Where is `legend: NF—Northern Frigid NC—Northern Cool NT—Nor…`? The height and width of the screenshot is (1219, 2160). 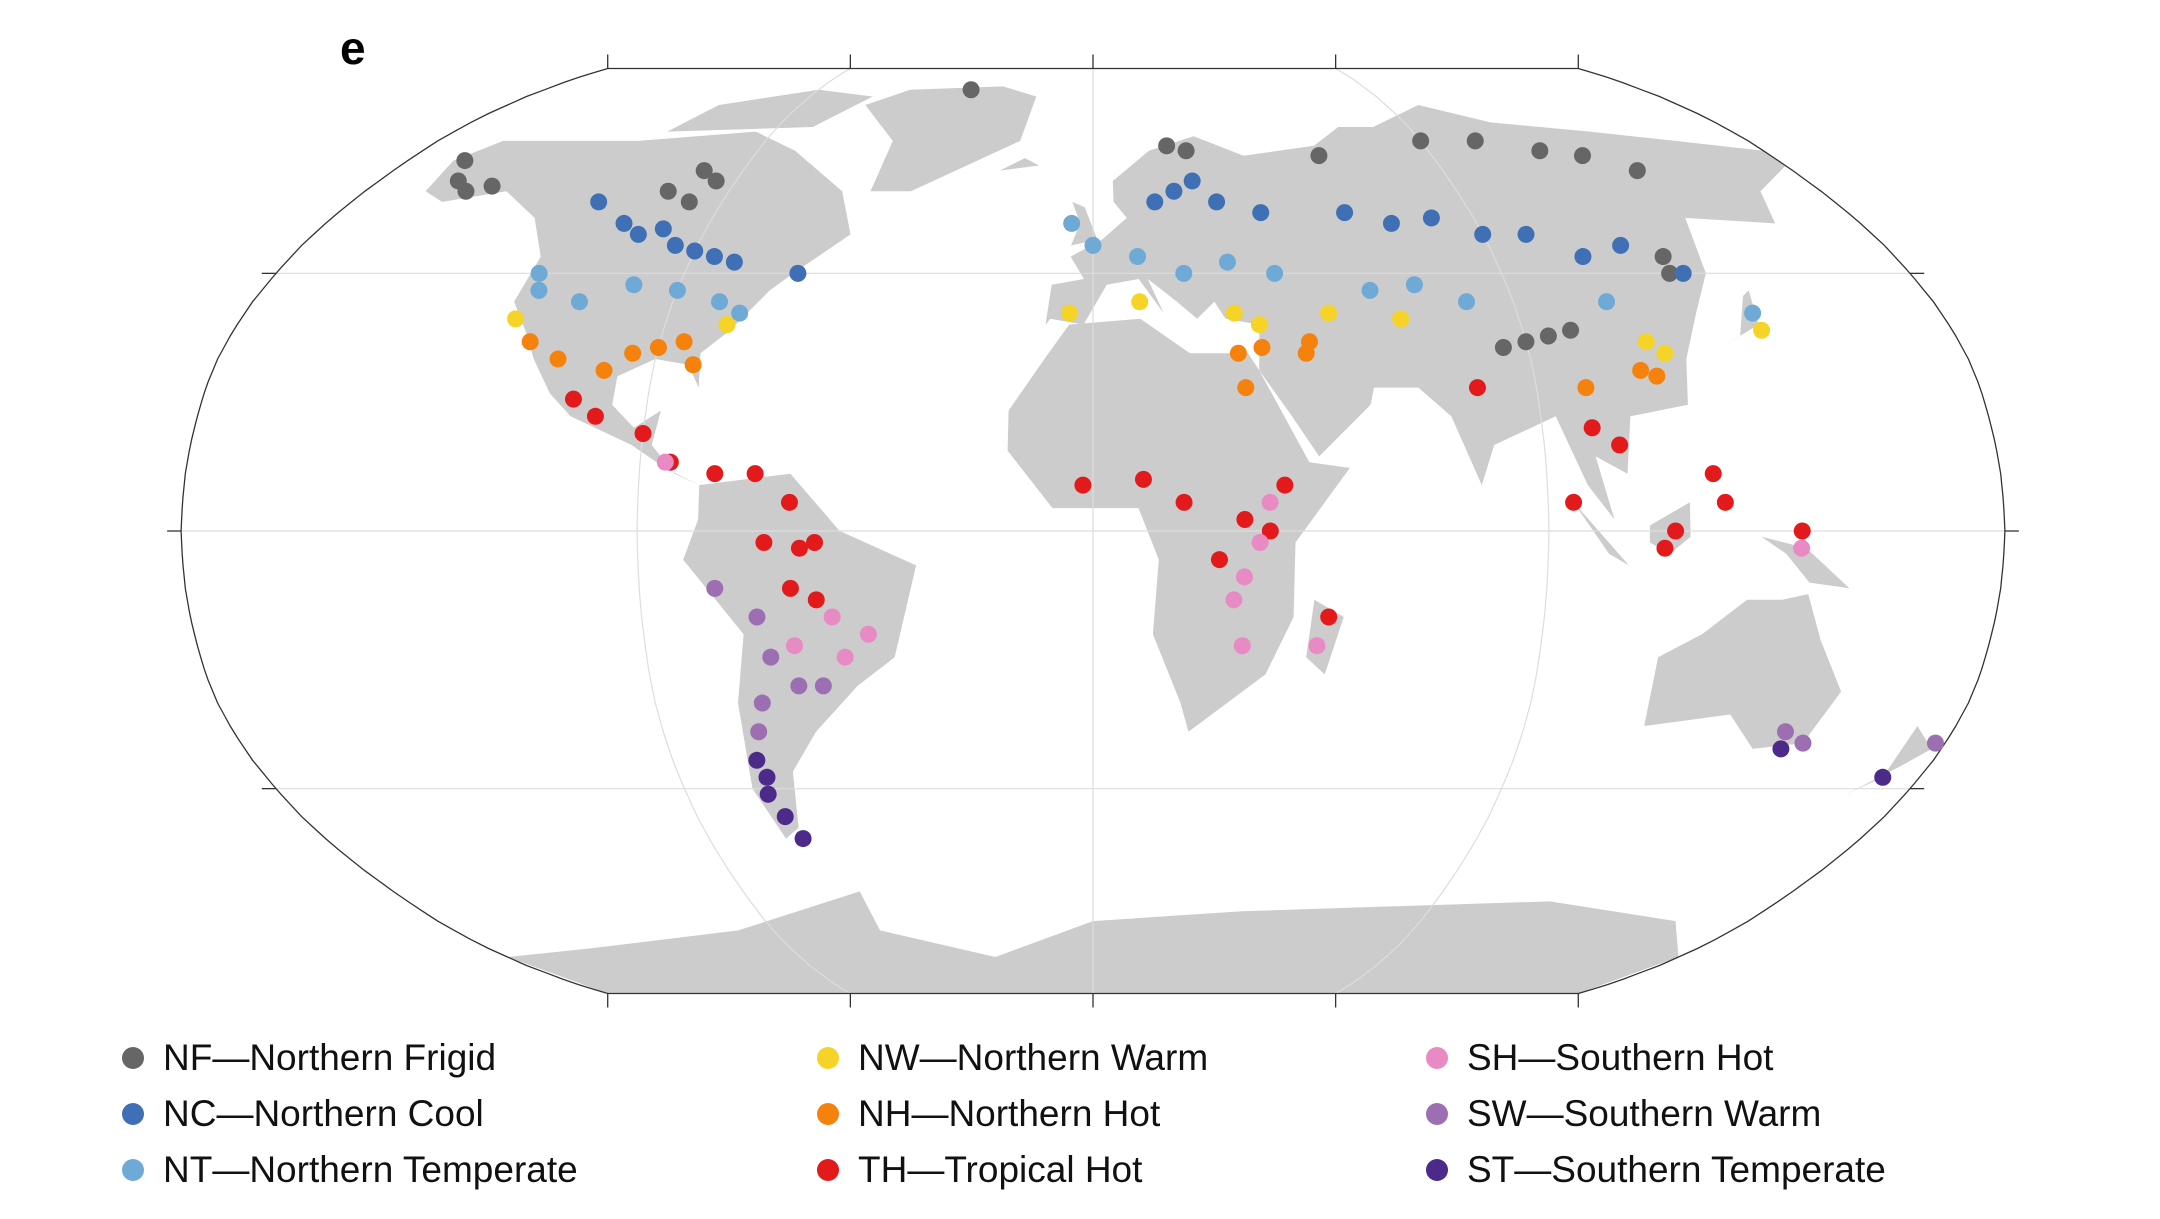 legend: NF—Northern Frigid NC—Northern Cool NT—Nor… is located at coordinates (1004, 1113).